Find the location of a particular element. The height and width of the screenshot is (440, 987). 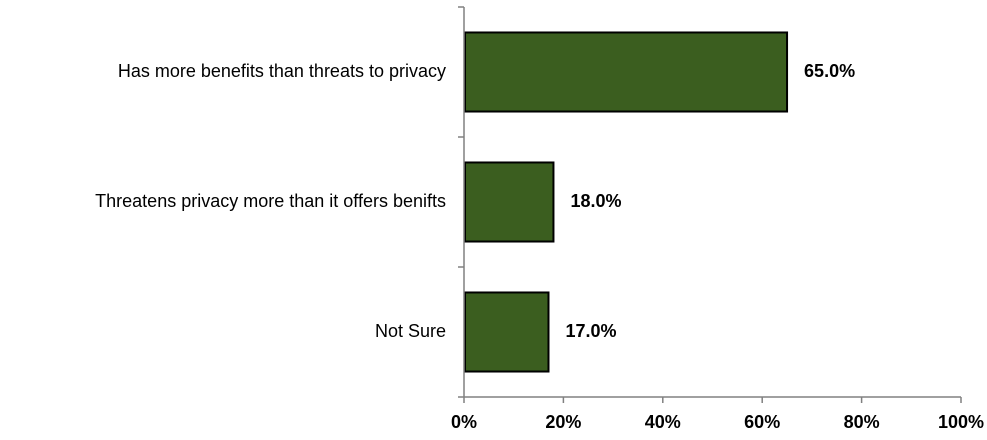

data-label: 18.0% is located at coordinates (595, 201).